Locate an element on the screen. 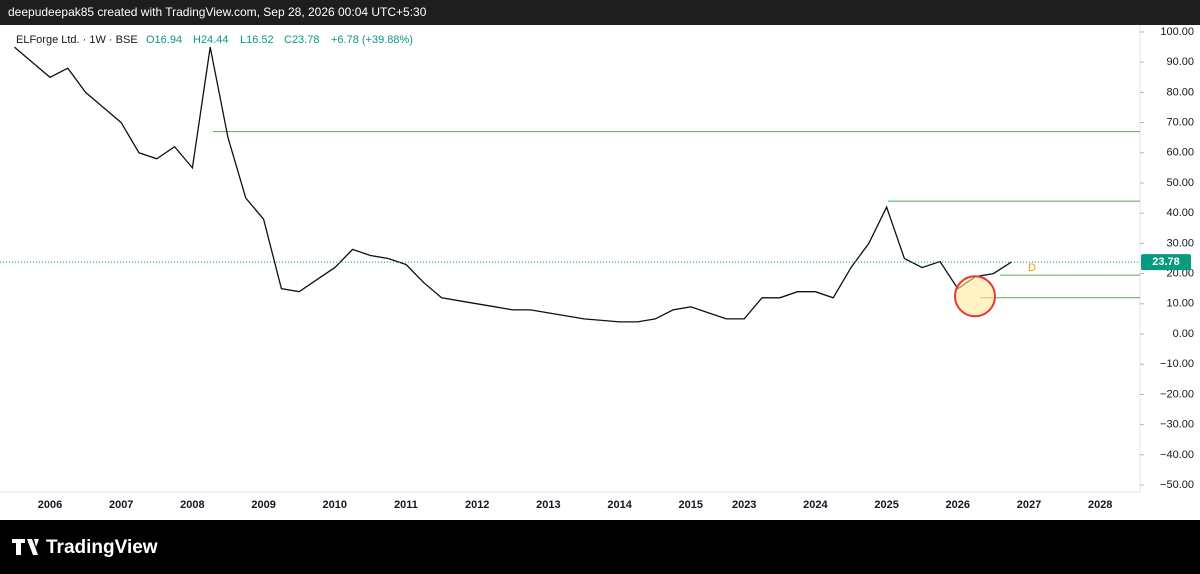 This screenshot has height=574, width=1200. x-tick-label: 2006 is located at coordinates (50, 505).